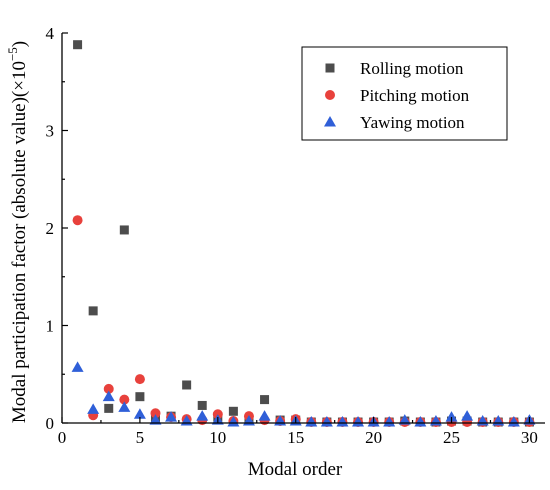 Image resolution: width=550 pixels, height=490 pixels. I want to click on legend-marker-circle, so click(330, 95).